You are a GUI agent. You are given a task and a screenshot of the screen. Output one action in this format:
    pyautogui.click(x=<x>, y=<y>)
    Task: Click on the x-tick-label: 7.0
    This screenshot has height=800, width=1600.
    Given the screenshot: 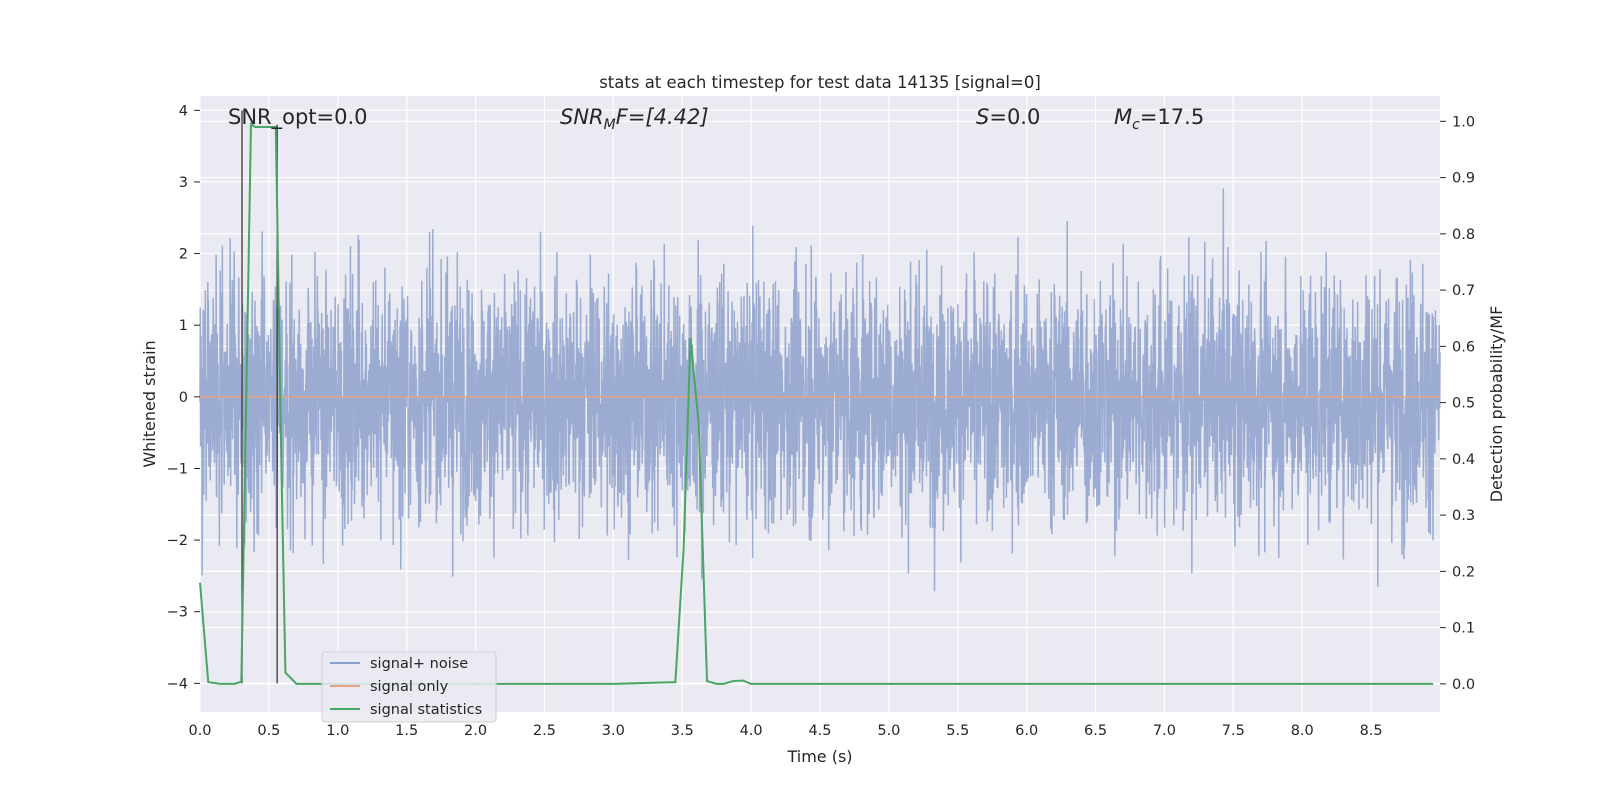 What is the action you would take?
    pyautogui.click(x=1164, y=731)
    